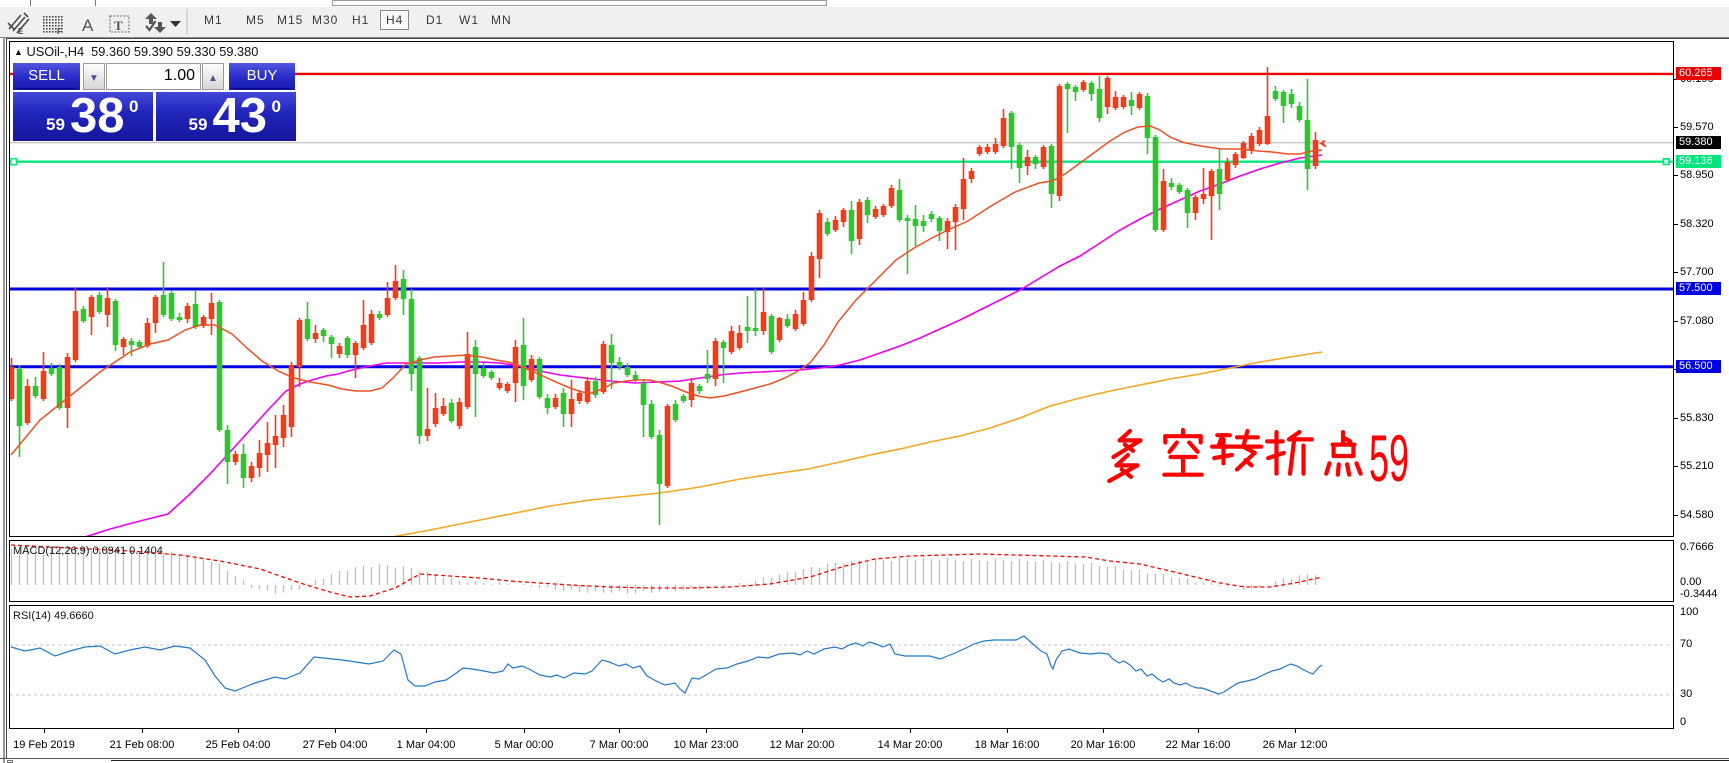 This screenshot has width=1729, height=763. I want to click on svg-text: F, so click(59, 31).